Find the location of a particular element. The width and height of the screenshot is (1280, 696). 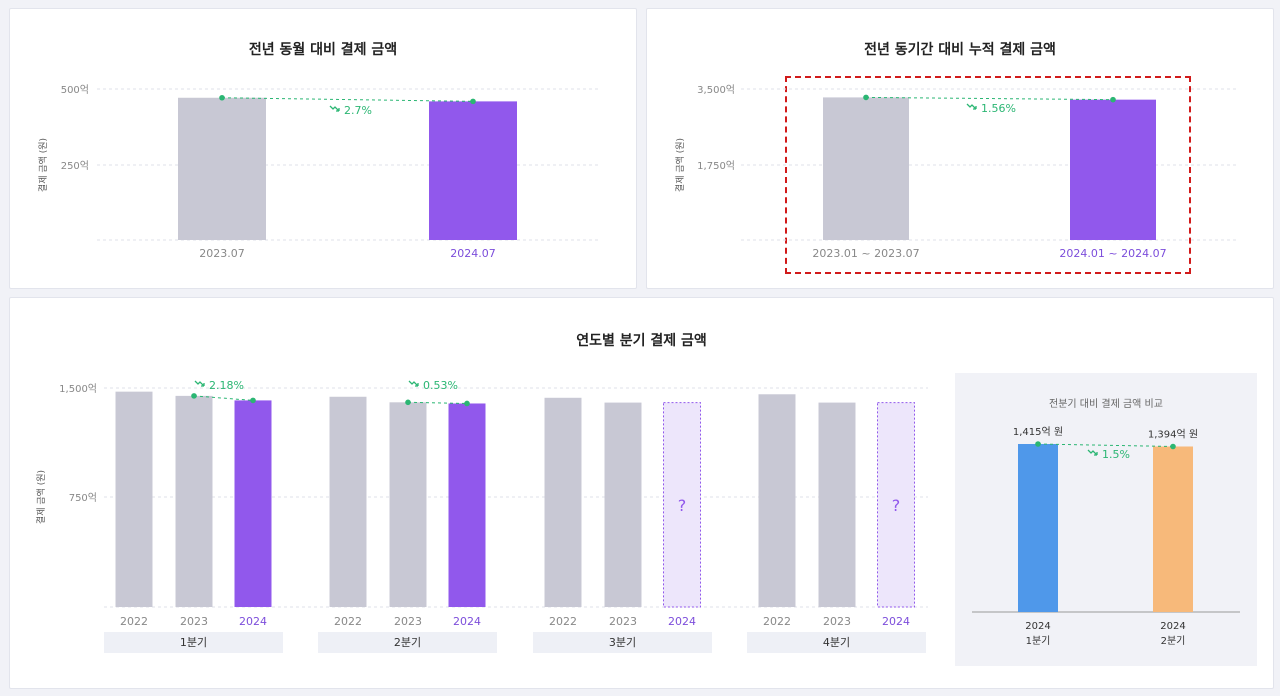

quarter-label-3: 3분기 is located at coordinates (622, 642).